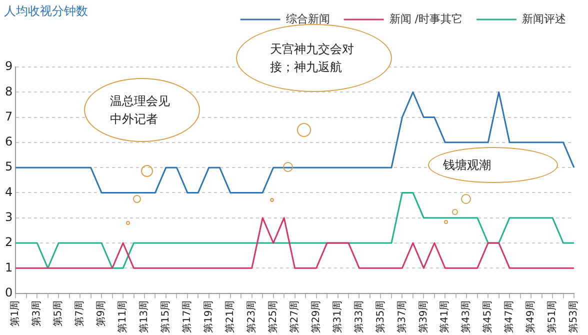 The height and width of the screenshot is (335, 588). I want to click on legend-label: 综合新闻, so click(308, 19).